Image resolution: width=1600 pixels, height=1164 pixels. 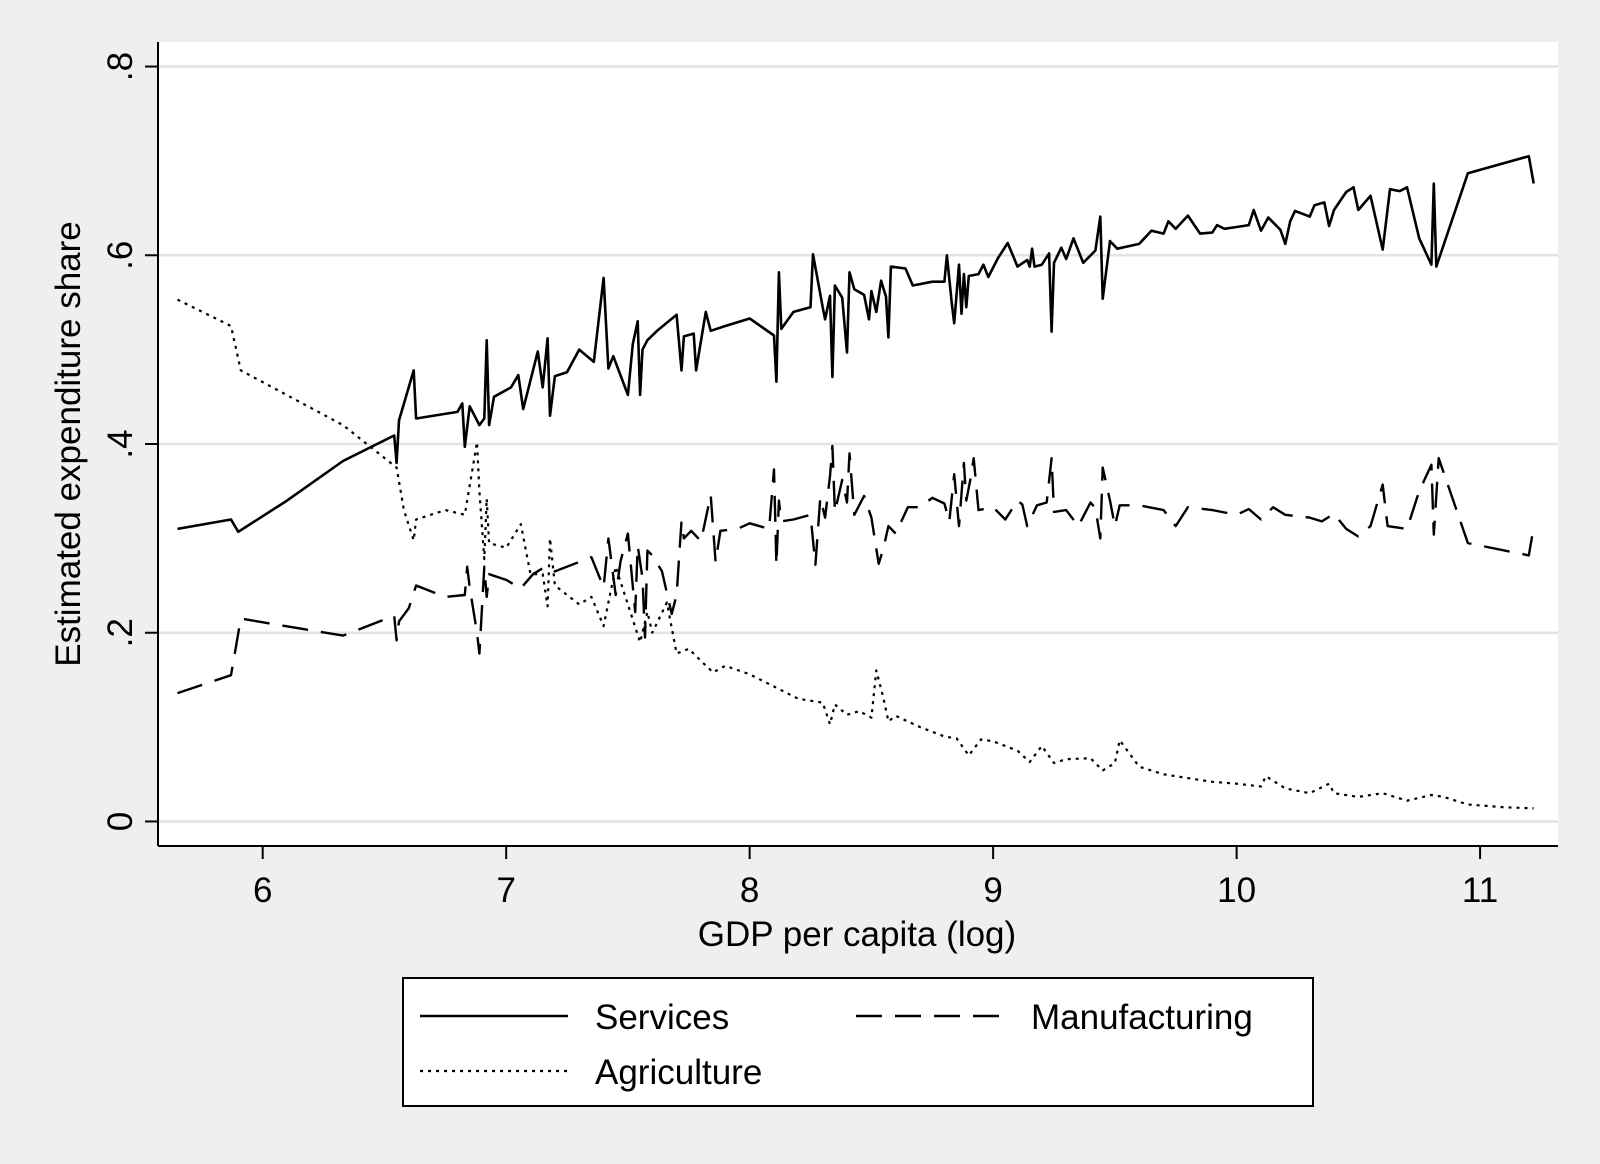 What do you see at coordinates (505, 890) in the screenshot?
I see `x-tick-label-1: 7` at bounding box center [505, 890].